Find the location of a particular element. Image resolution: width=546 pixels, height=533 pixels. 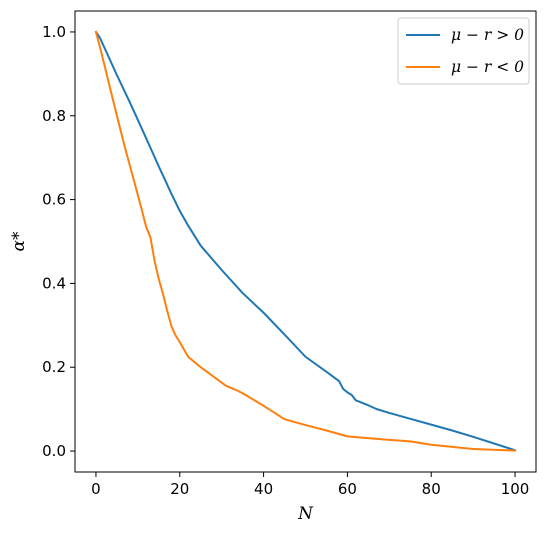

y-tick-label: 0.8 is located at coordinates (54, 116).